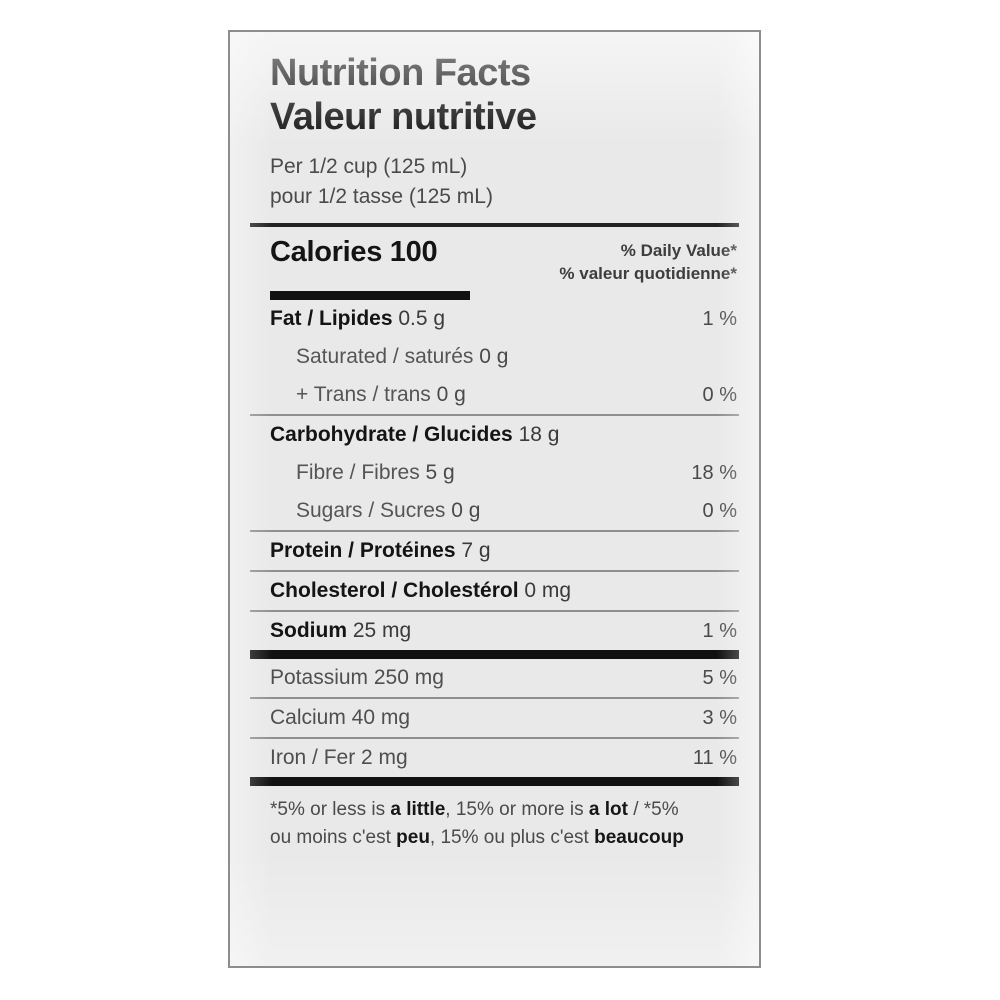 The height and width of the screenshot is (1000, 1000). What do you see at coordinates (494, 678) in the screenshot?
I see `nutrient-row-potassium: Potassium 250 mg 5 %` at bounding box center [494, 678].